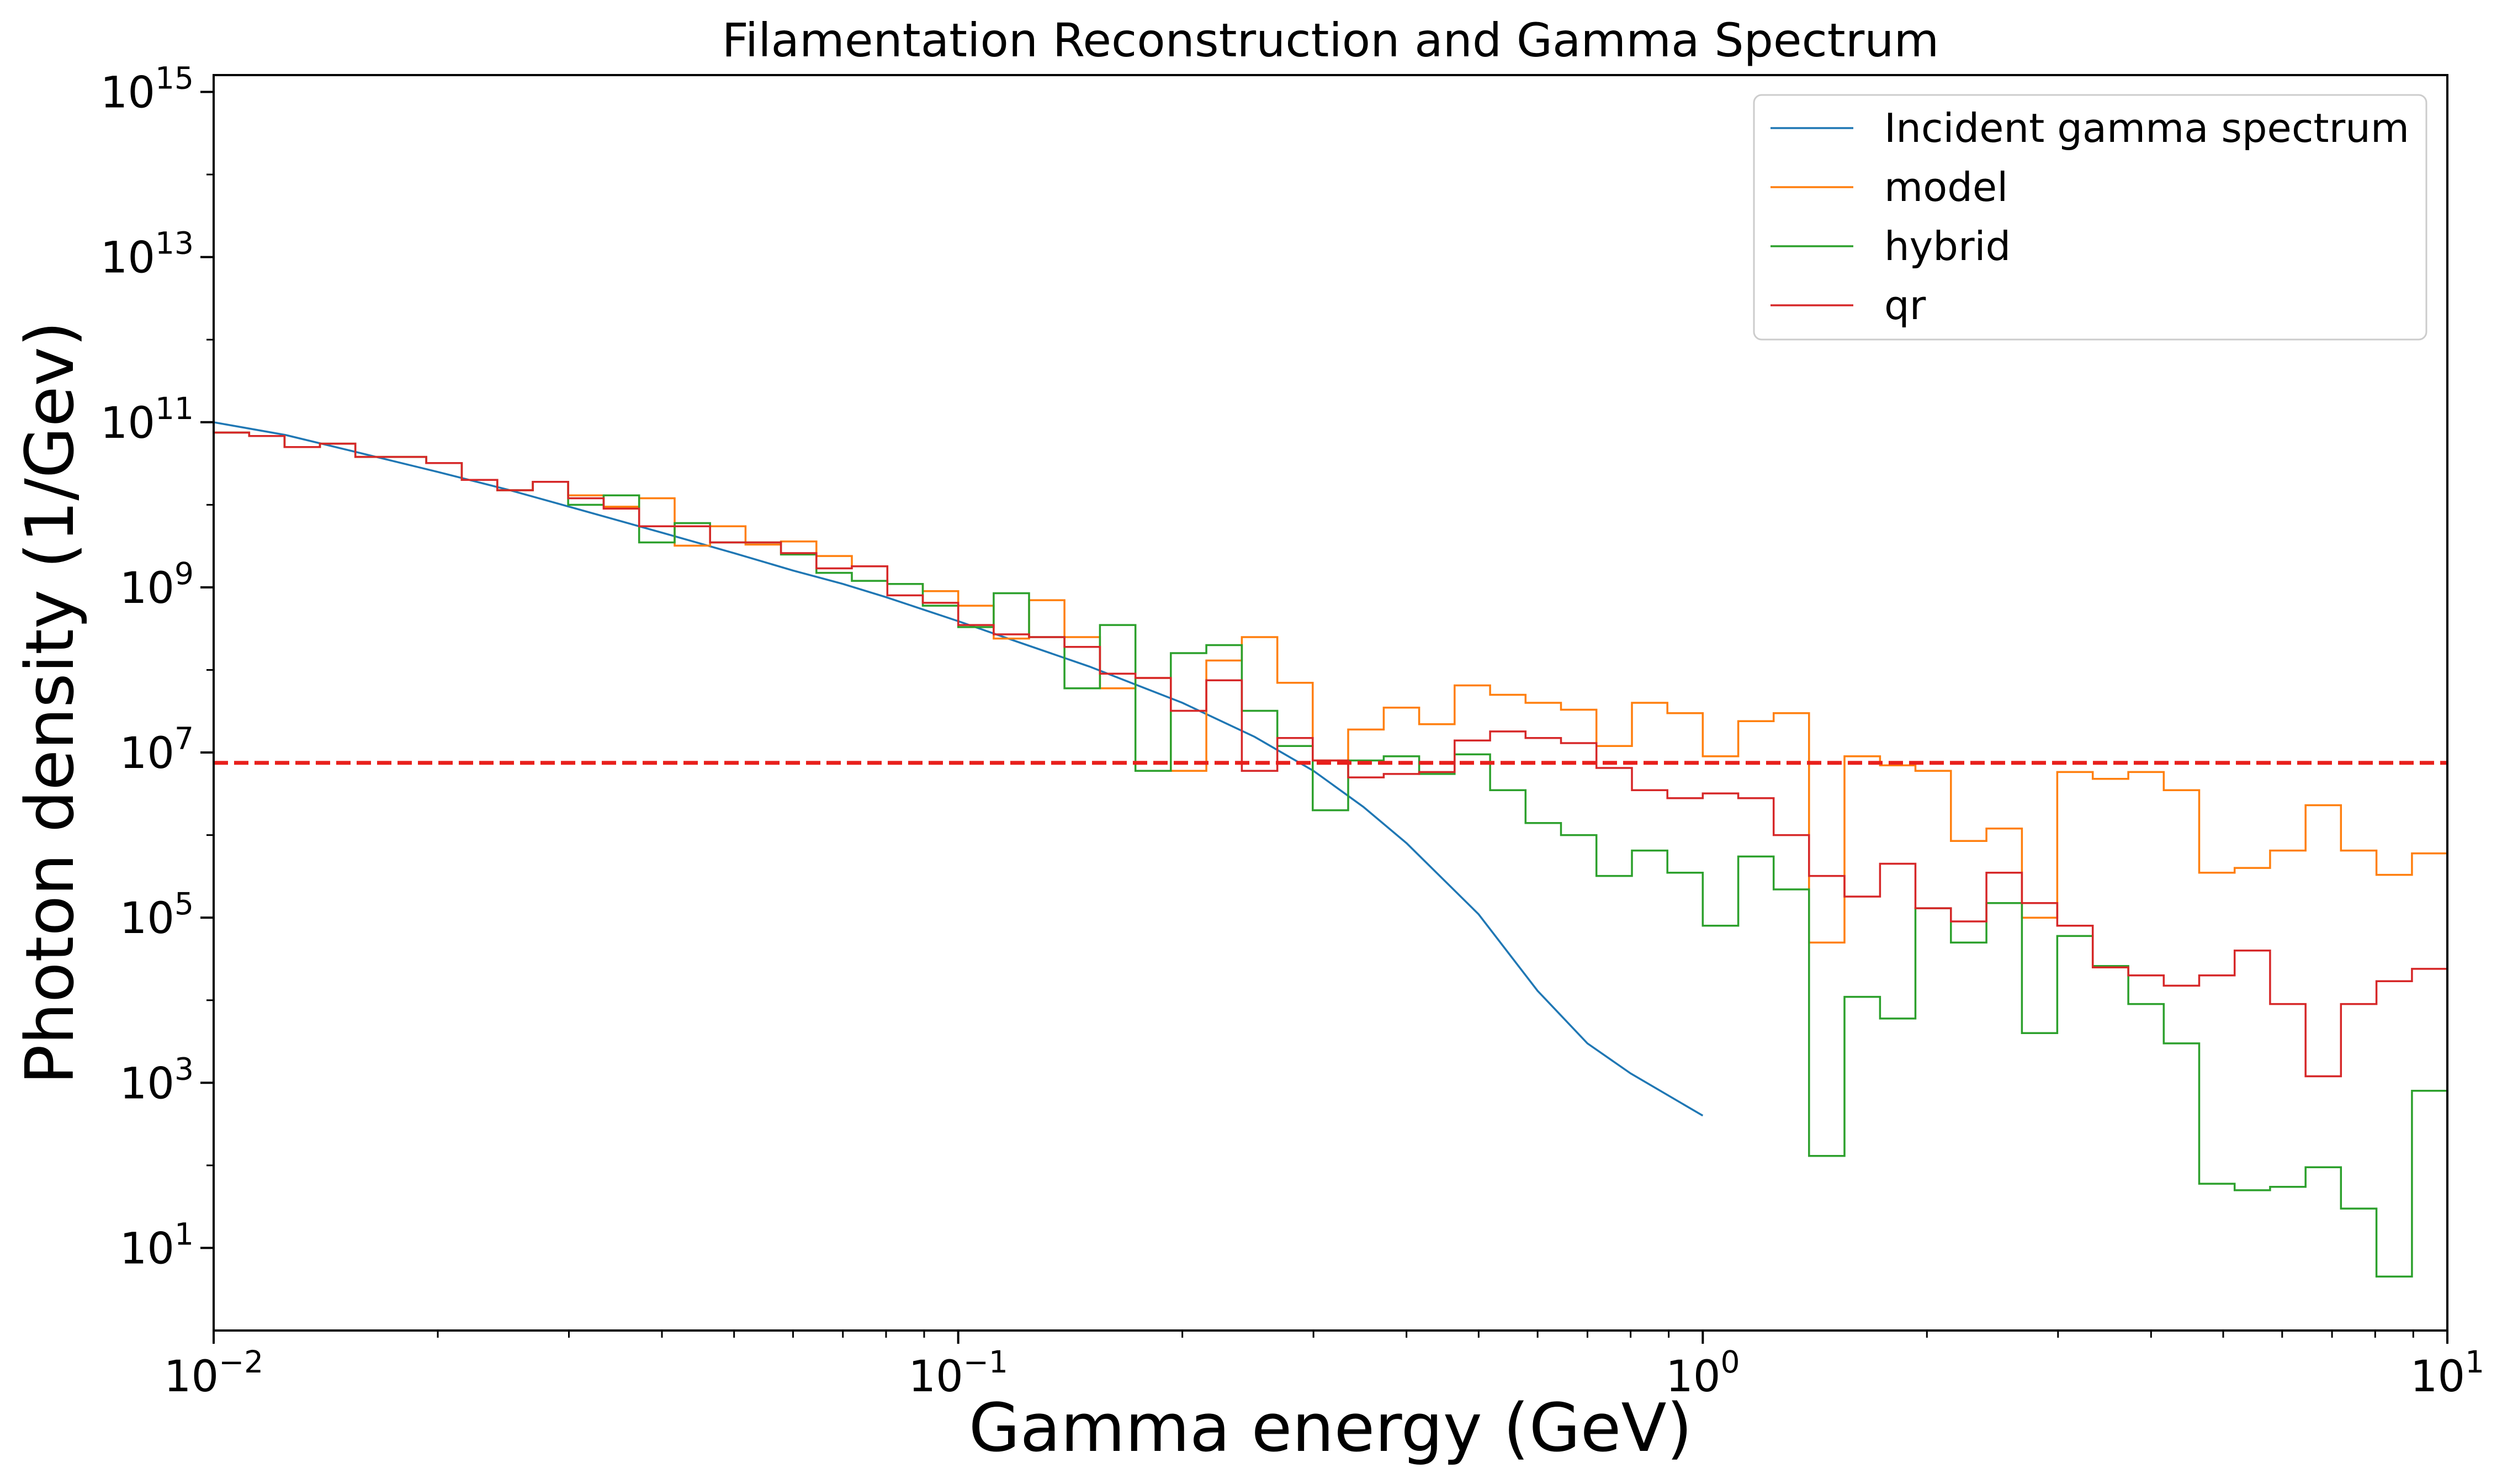 This screenshot has height=1484, width=2502. What do you see at coordinates (958, 1373) in the screenshot?
I see `x-tick-label: 10⁻¹` at bounding box center [958, 1373].